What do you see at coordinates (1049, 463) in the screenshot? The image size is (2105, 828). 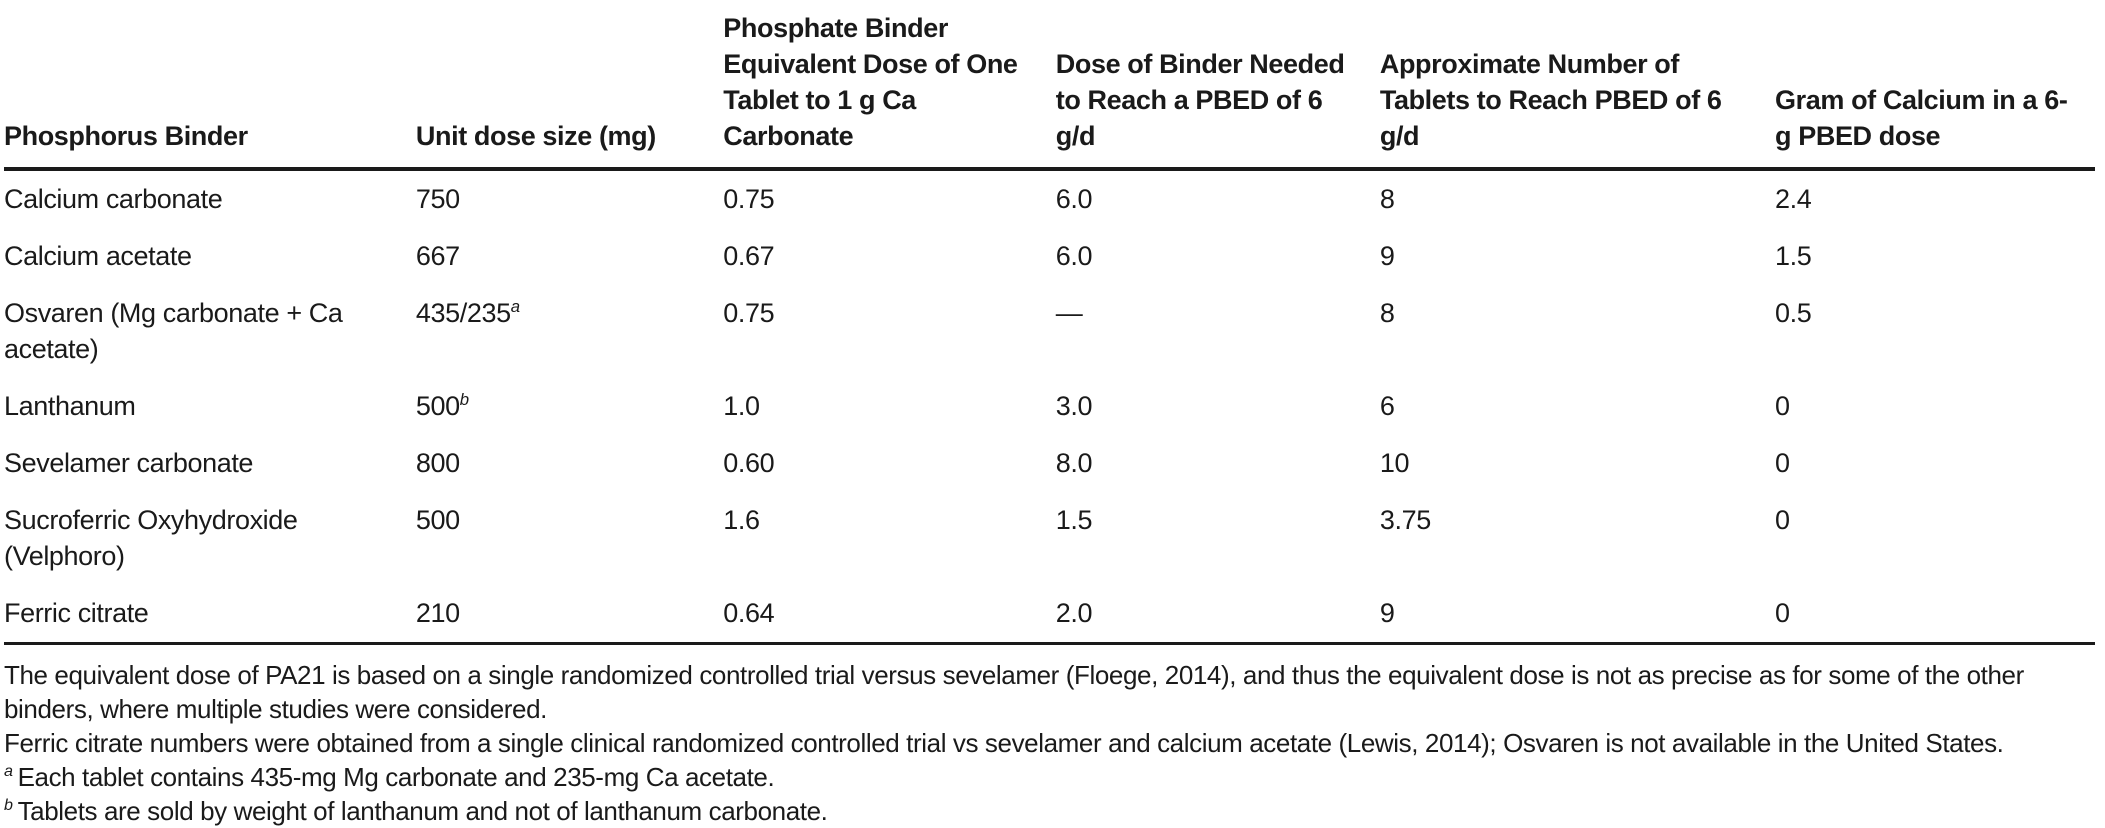 I see `table-row: Sevelamer carbonate 800 0.60 8.0 10 0` at bounding box center [1049, 463].